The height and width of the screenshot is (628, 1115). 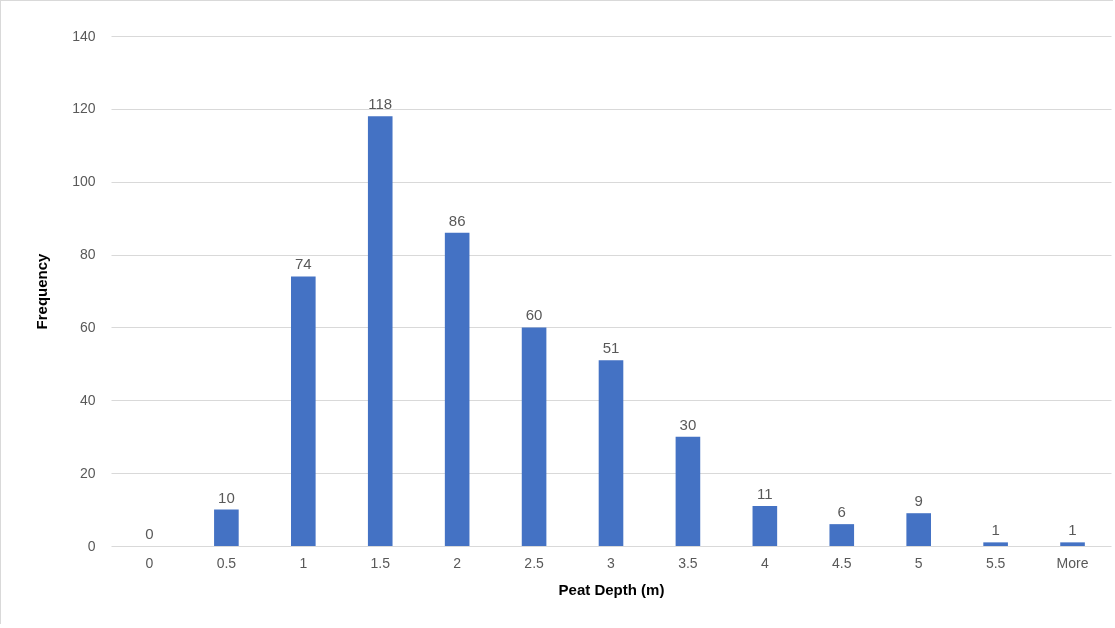 What do you see at coordinates (42, 291) in the screenshot?
I see `y-axis-title: Frequency` at bounding box center [42, 291].